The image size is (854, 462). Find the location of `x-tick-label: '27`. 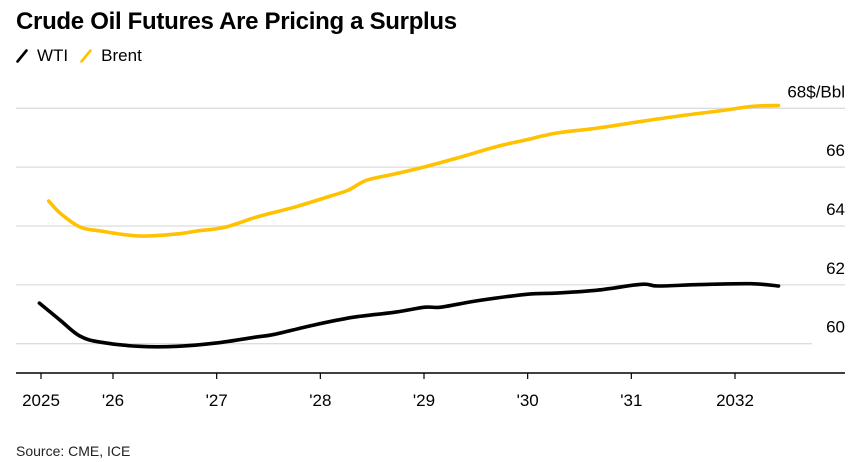

x-tick-label: '27 is located at coordinates (217, 400).